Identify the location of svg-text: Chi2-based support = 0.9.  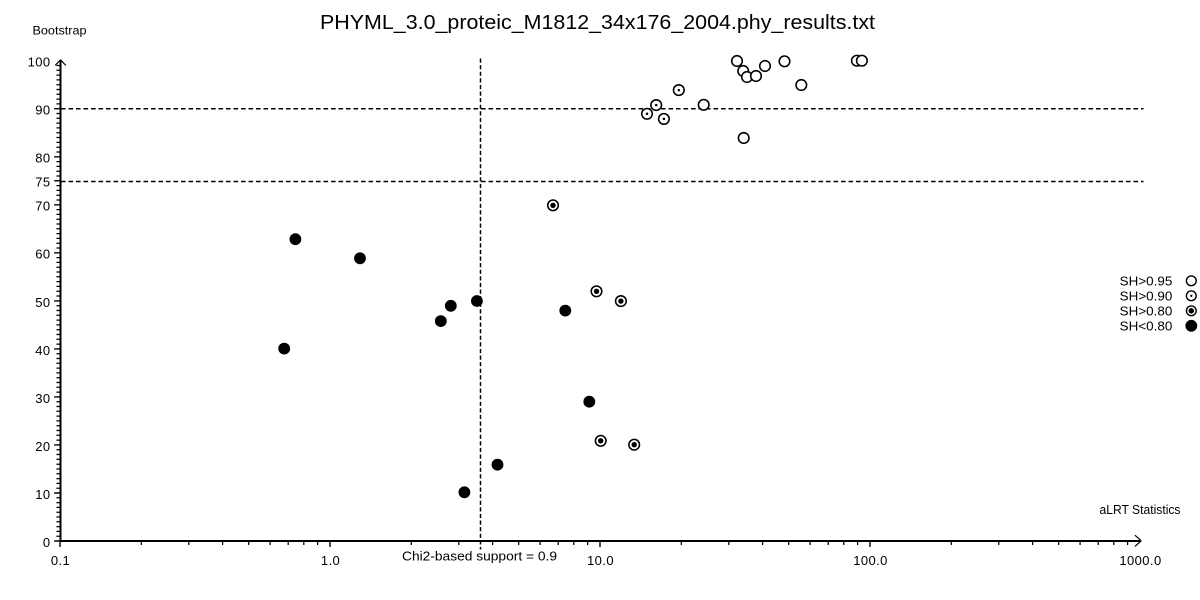
(479, 555).